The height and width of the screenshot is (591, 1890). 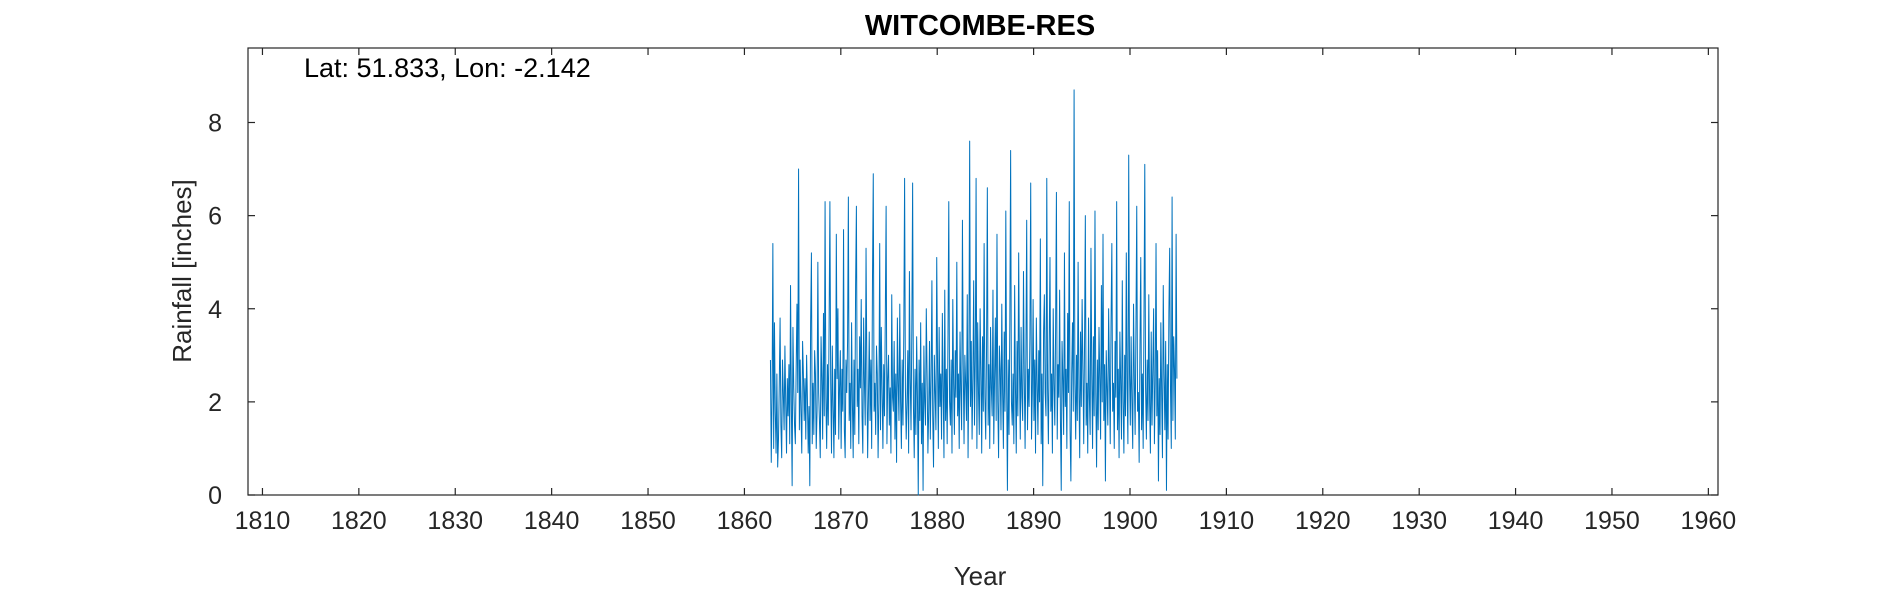 I want to click on series-layer, so click(x=973, y=292).